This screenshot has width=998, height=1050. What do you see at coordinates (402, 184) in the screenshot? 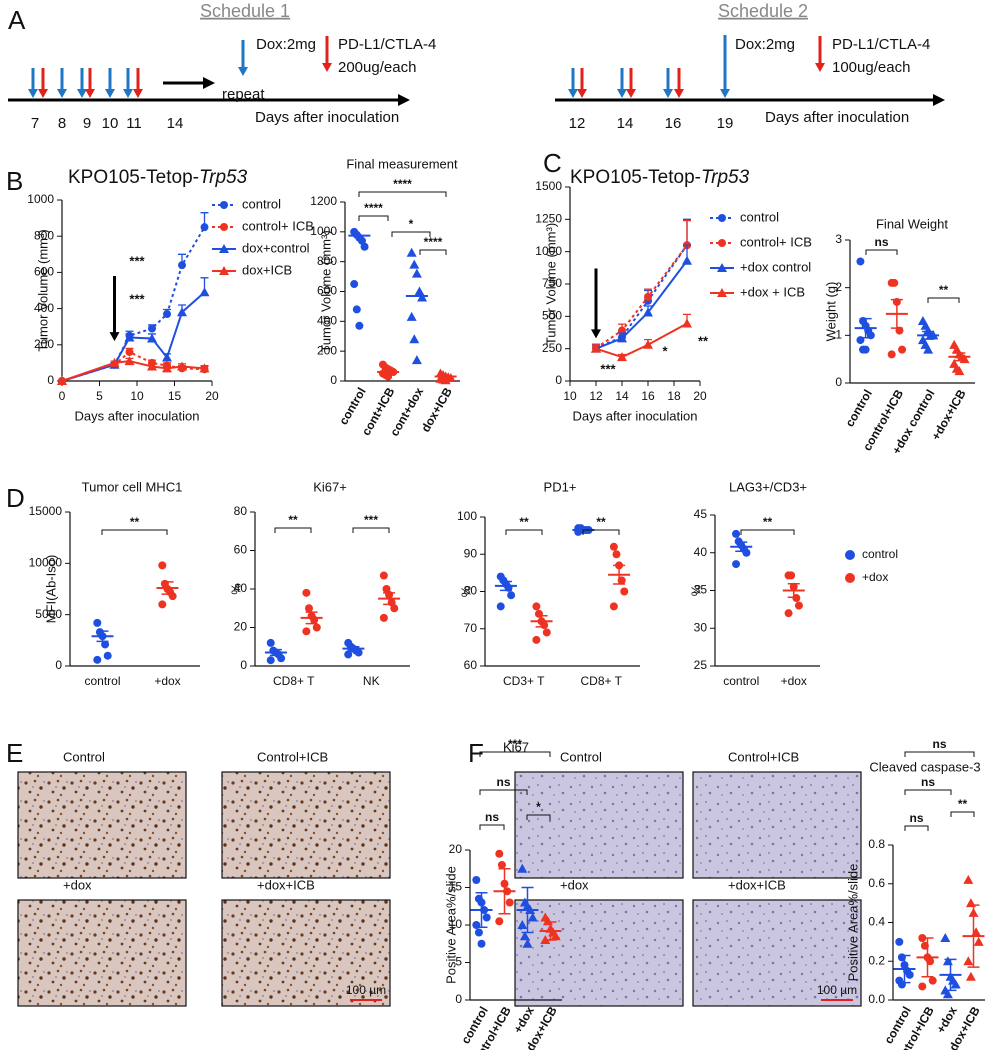
I see `significance: ****` at bounding box center [402, 184].